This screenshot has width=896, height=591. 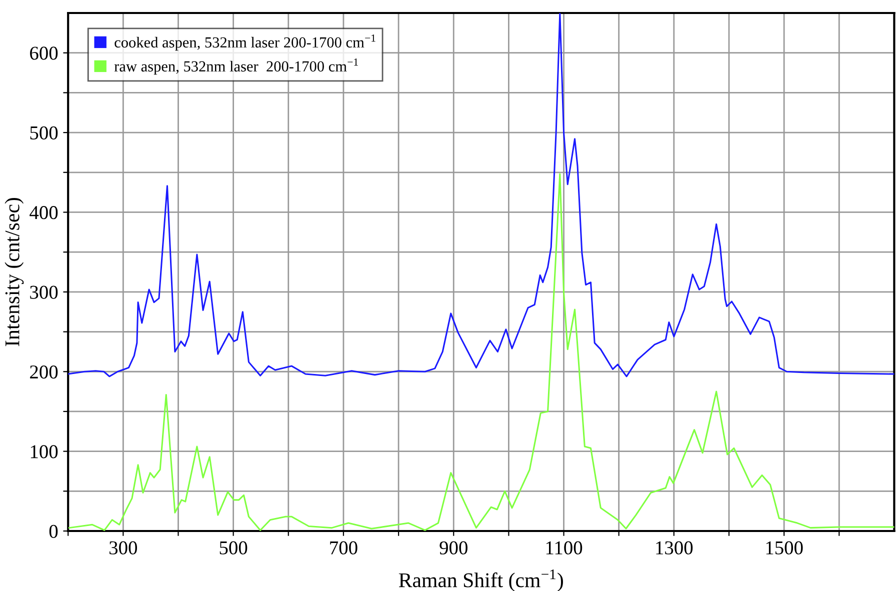 I want to click on legend-label: cooked aspen, 532nm laser 200-1700 cm$^{−1}$, so click(x=245, y=42).